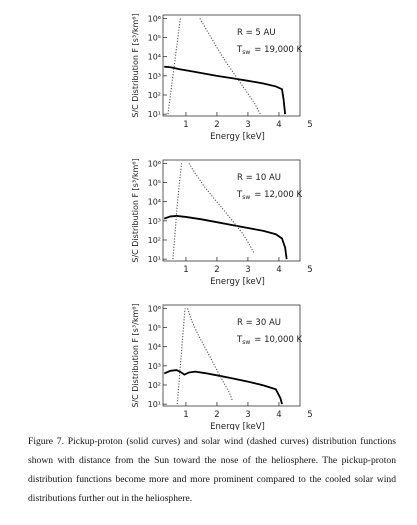 The height and width of the screenshot is (525, 417). Describe the element at coordinates (278, 50) in the screenshot. I see `temperature-value: = 19,000 K` at that location.